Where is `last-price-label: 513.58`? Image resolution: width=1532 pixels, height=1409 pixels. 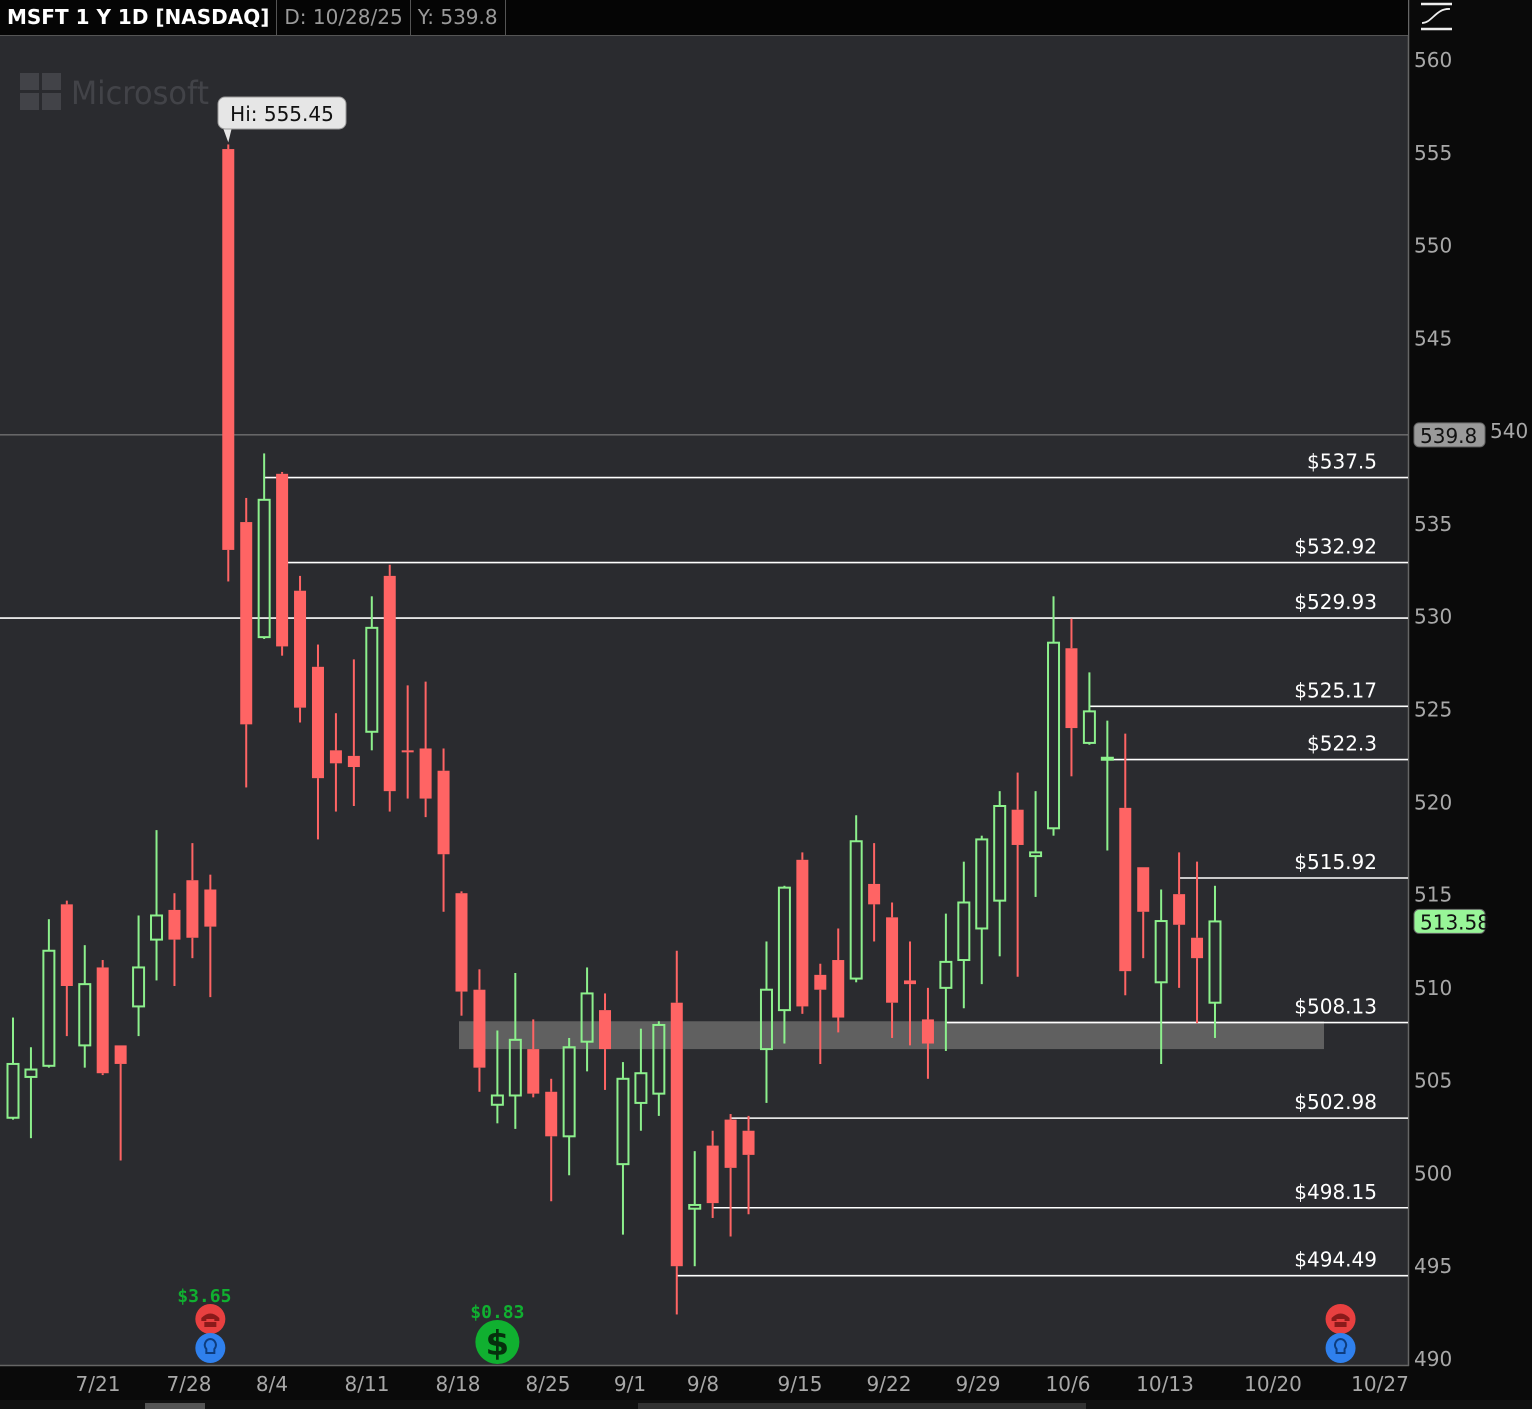 last-price-label: 513.58 is located at coordinates (1455, 922).